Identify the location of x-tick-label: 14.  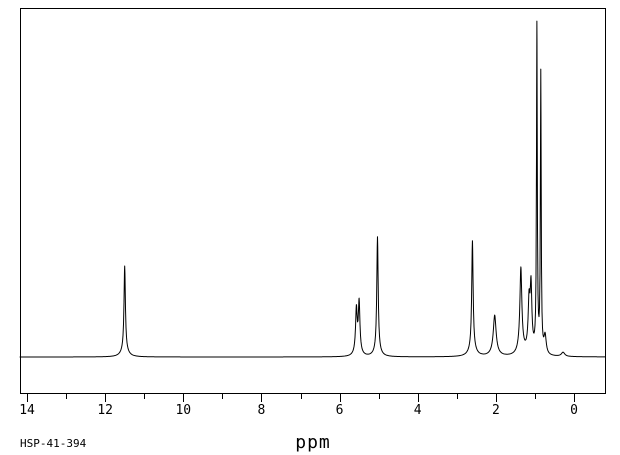
(27, 410).